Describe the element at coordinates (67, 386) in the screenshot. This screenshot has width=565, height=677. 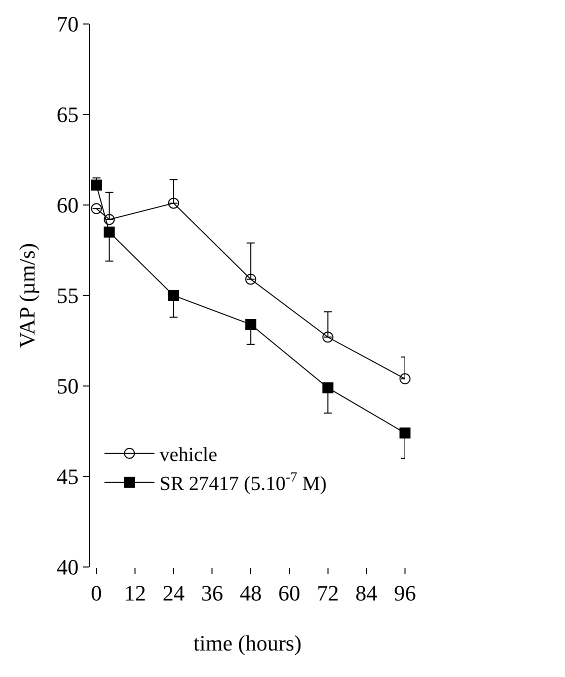
I see `y-tick-label: 50` at that location.